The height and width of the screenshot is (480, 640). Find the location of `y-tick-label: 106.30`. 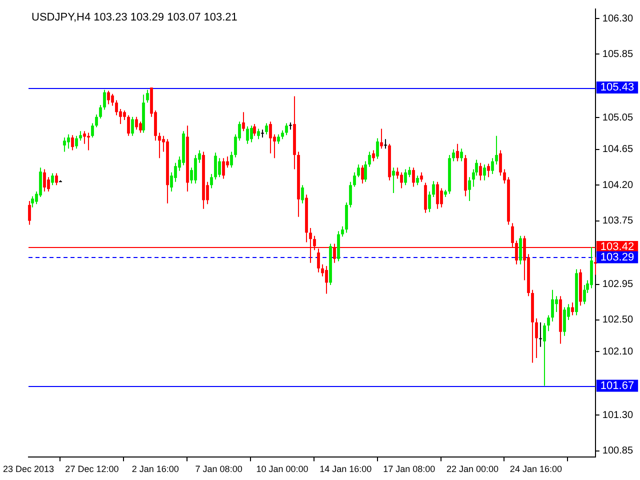

y-tick-label: 106.30 is located at coordinates (618, 18).